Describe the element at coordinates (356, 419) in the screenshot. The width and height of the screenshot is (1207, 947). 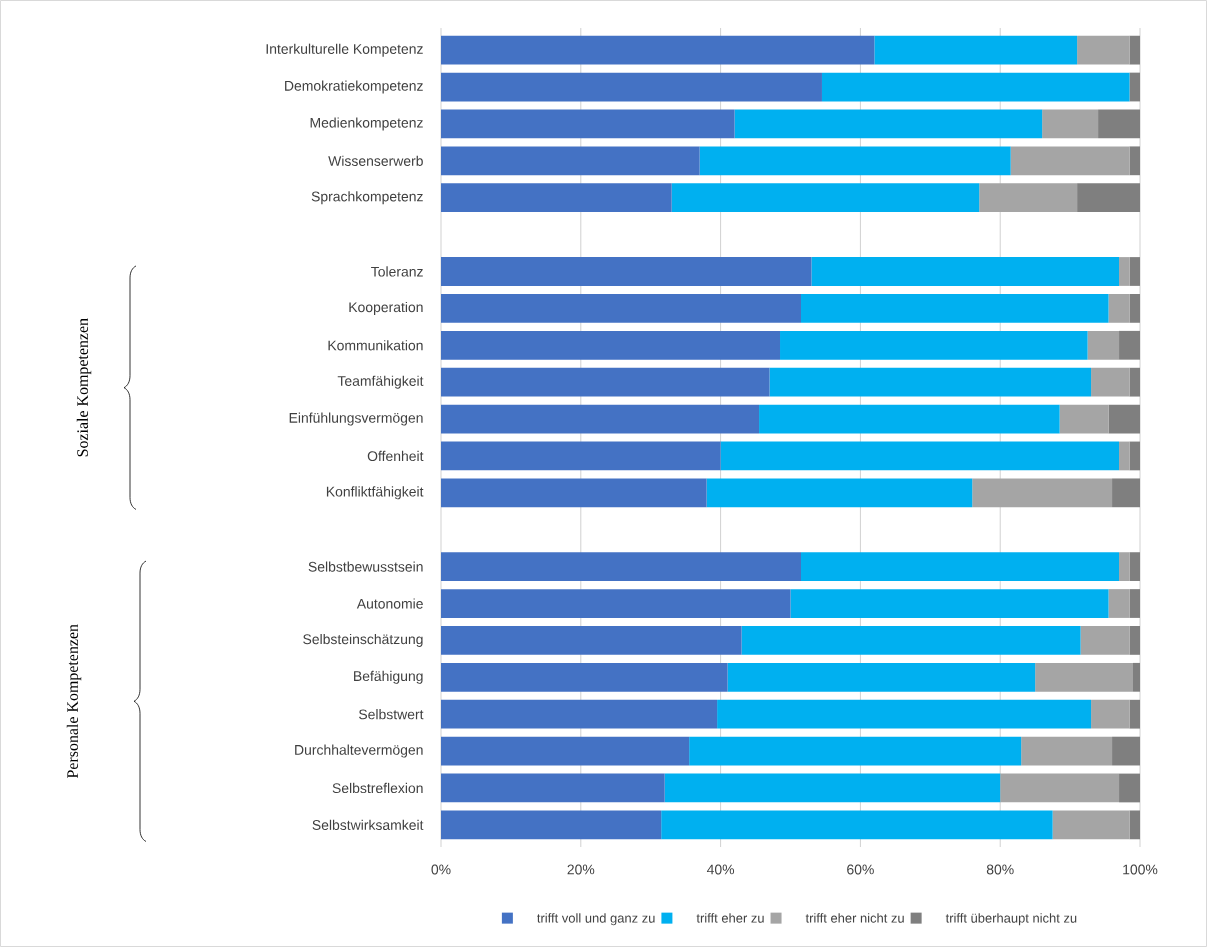
I see `y-tick-label: Einfühlungsvermögen` at that location.